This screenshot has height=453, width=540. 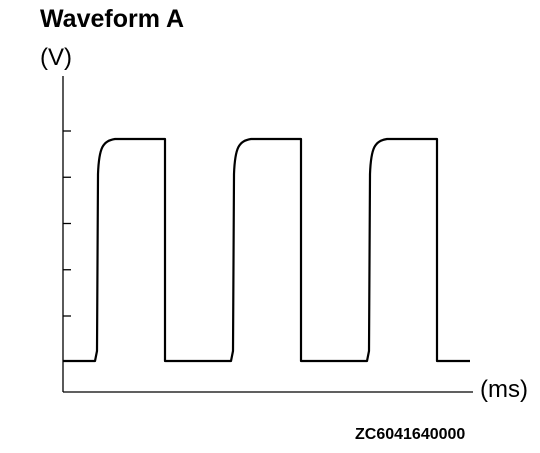 What do you see at coordinates (56, 57) in the screenshot?
I see `y-axis-label: (V)` at bounding box center [56, 57].